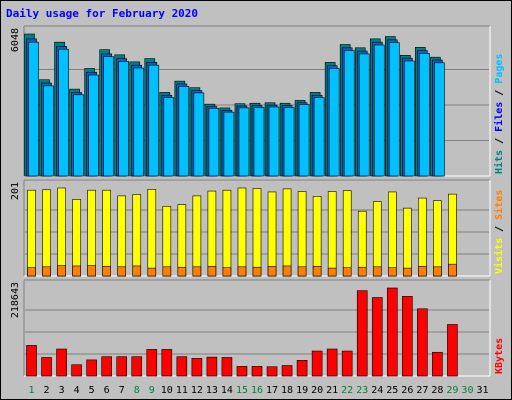  Describe the element at coordinates (499, 117) in the screenshot. I see `legend-entry: Files` at that location.